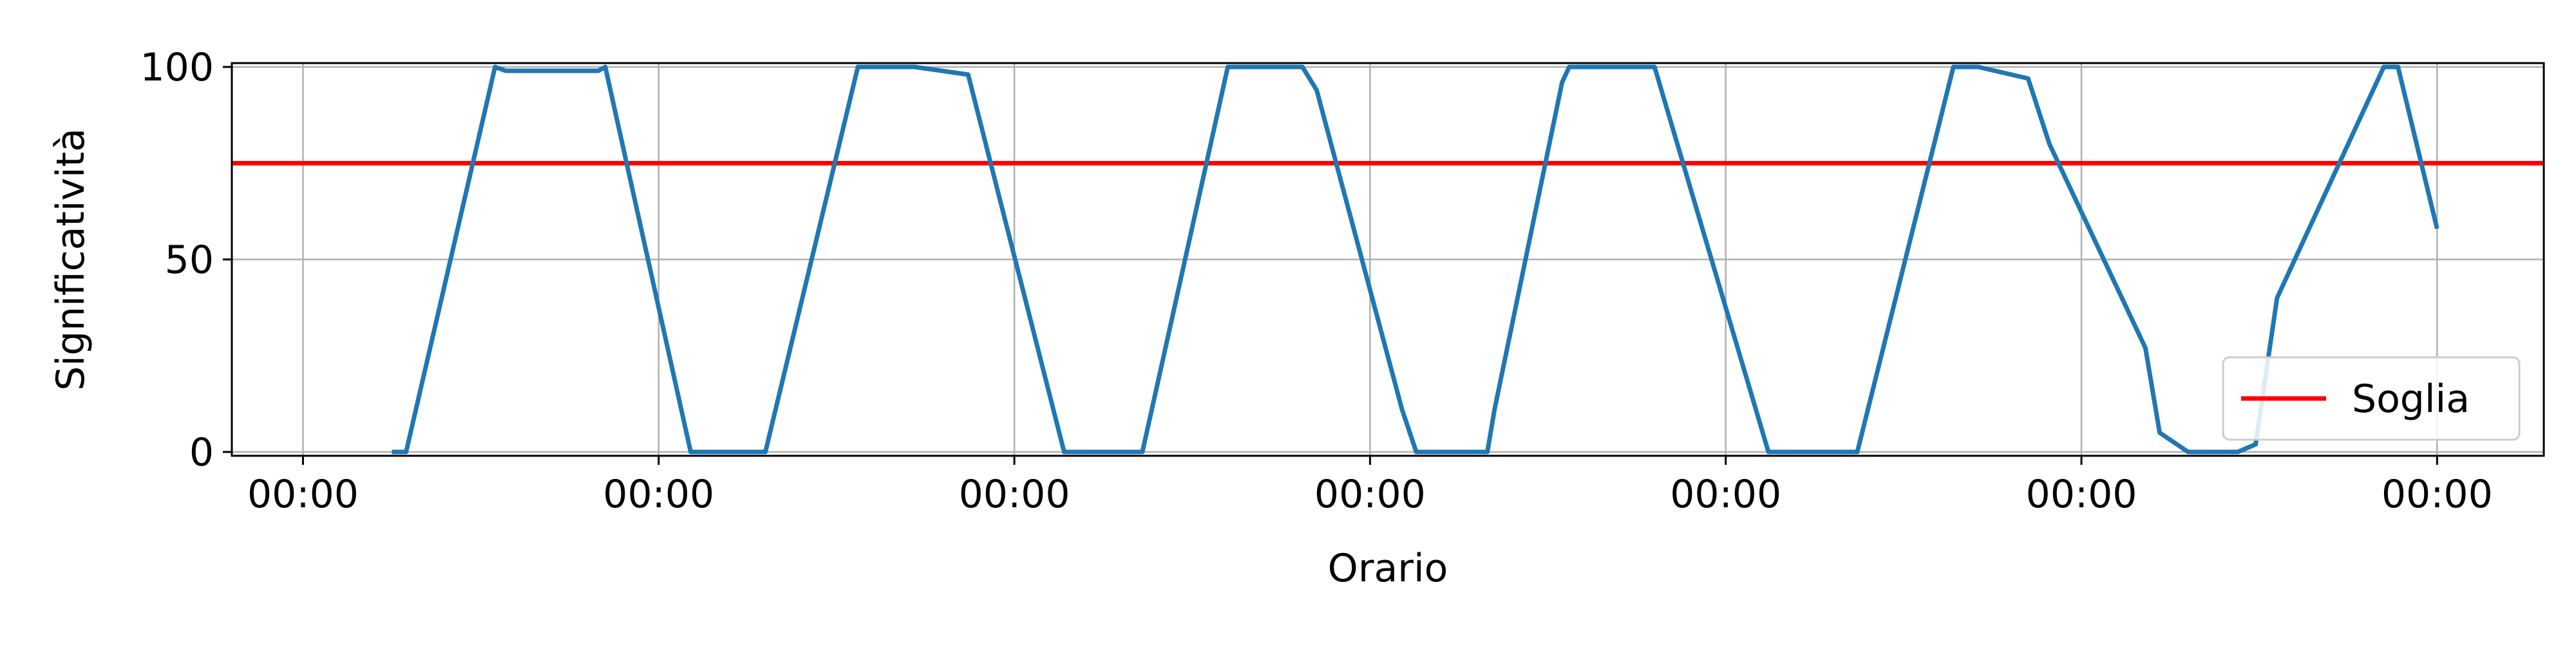 The image size is (2576, 647). What do you see at coordinates (177, 67) in the screenshot?
I see `y-tick-label: 100` at bounding box center [177, 67].